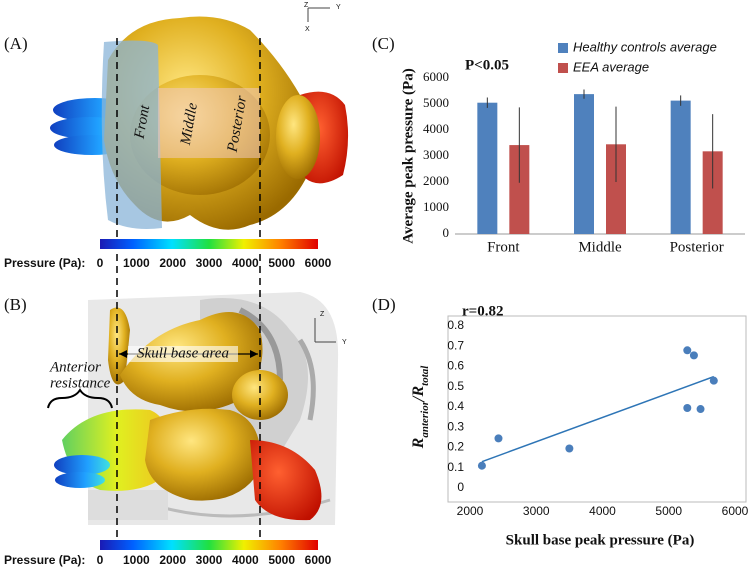  What do you see at coordinates (668, 511) in the screenshot?
I see `x-tick-label: 5000` at bounding box center [668, 511].